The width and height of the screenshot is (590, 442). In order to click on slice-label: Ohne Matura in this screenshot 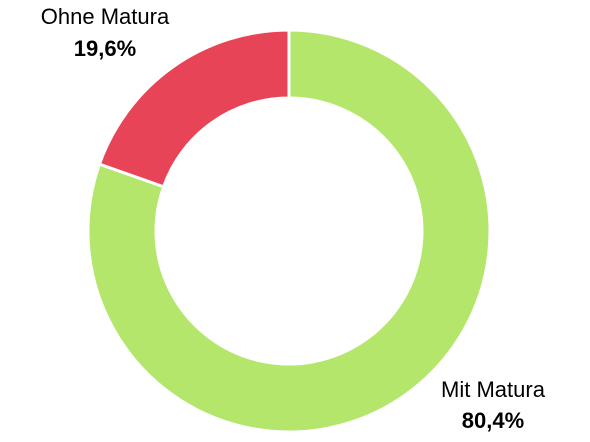, I will do `click(105, 16)`.